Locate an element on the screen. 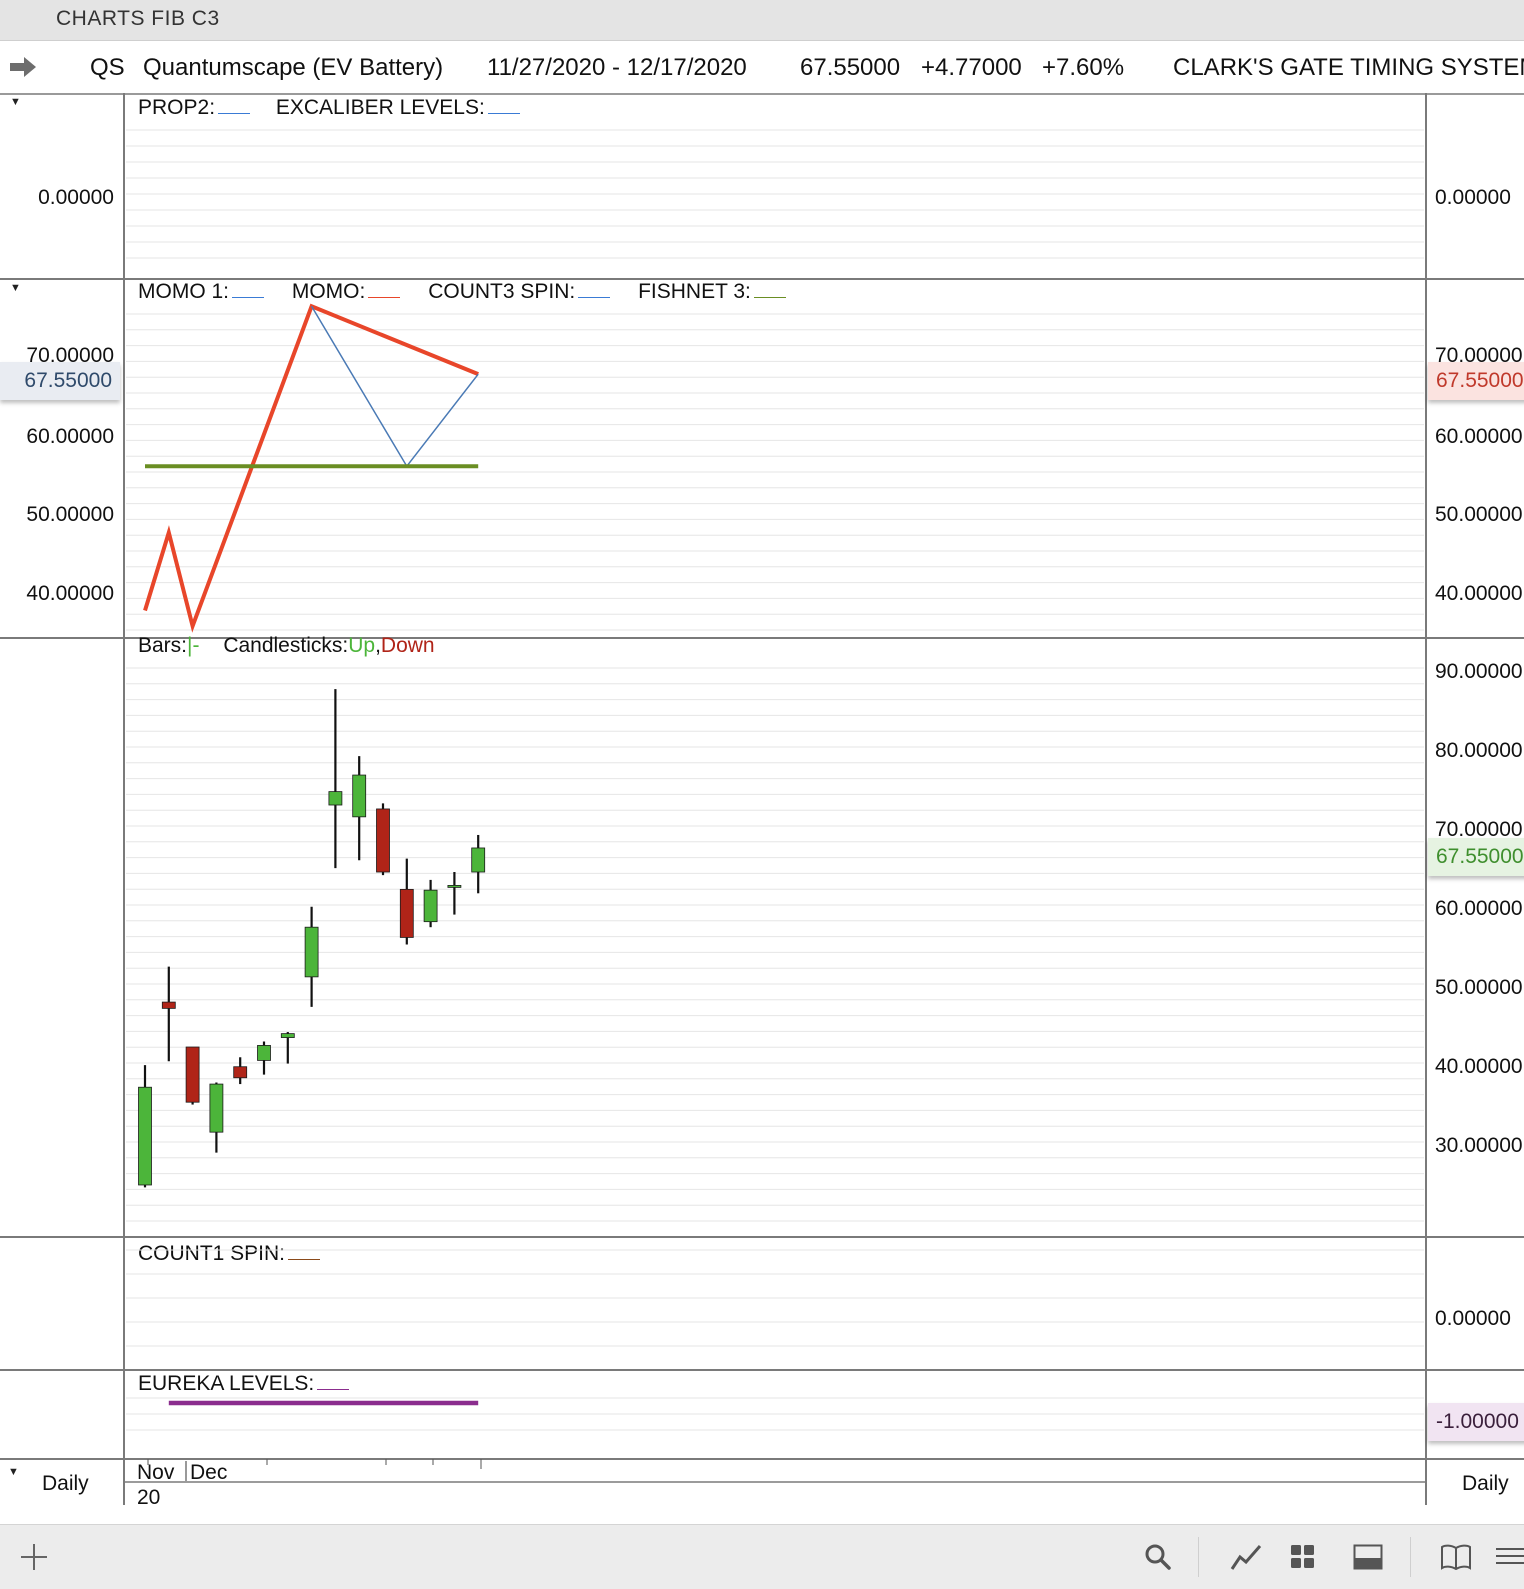 Image resolution: width=1524 pixels, height=1589 pixels. plus-icon is located at coordinates (34, 1557).